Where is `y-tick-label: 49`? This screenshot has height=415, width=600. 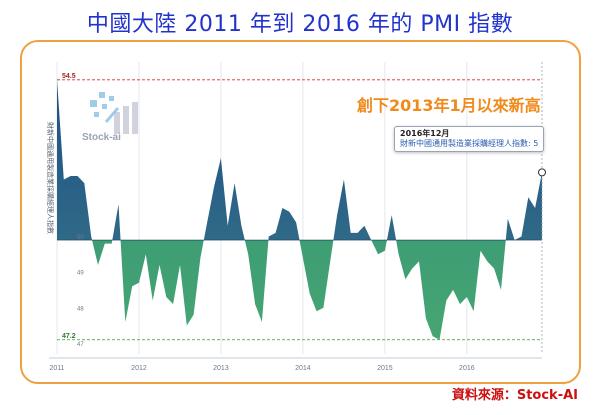
y-tick-label: 49 is located at coordinates (80, 274).